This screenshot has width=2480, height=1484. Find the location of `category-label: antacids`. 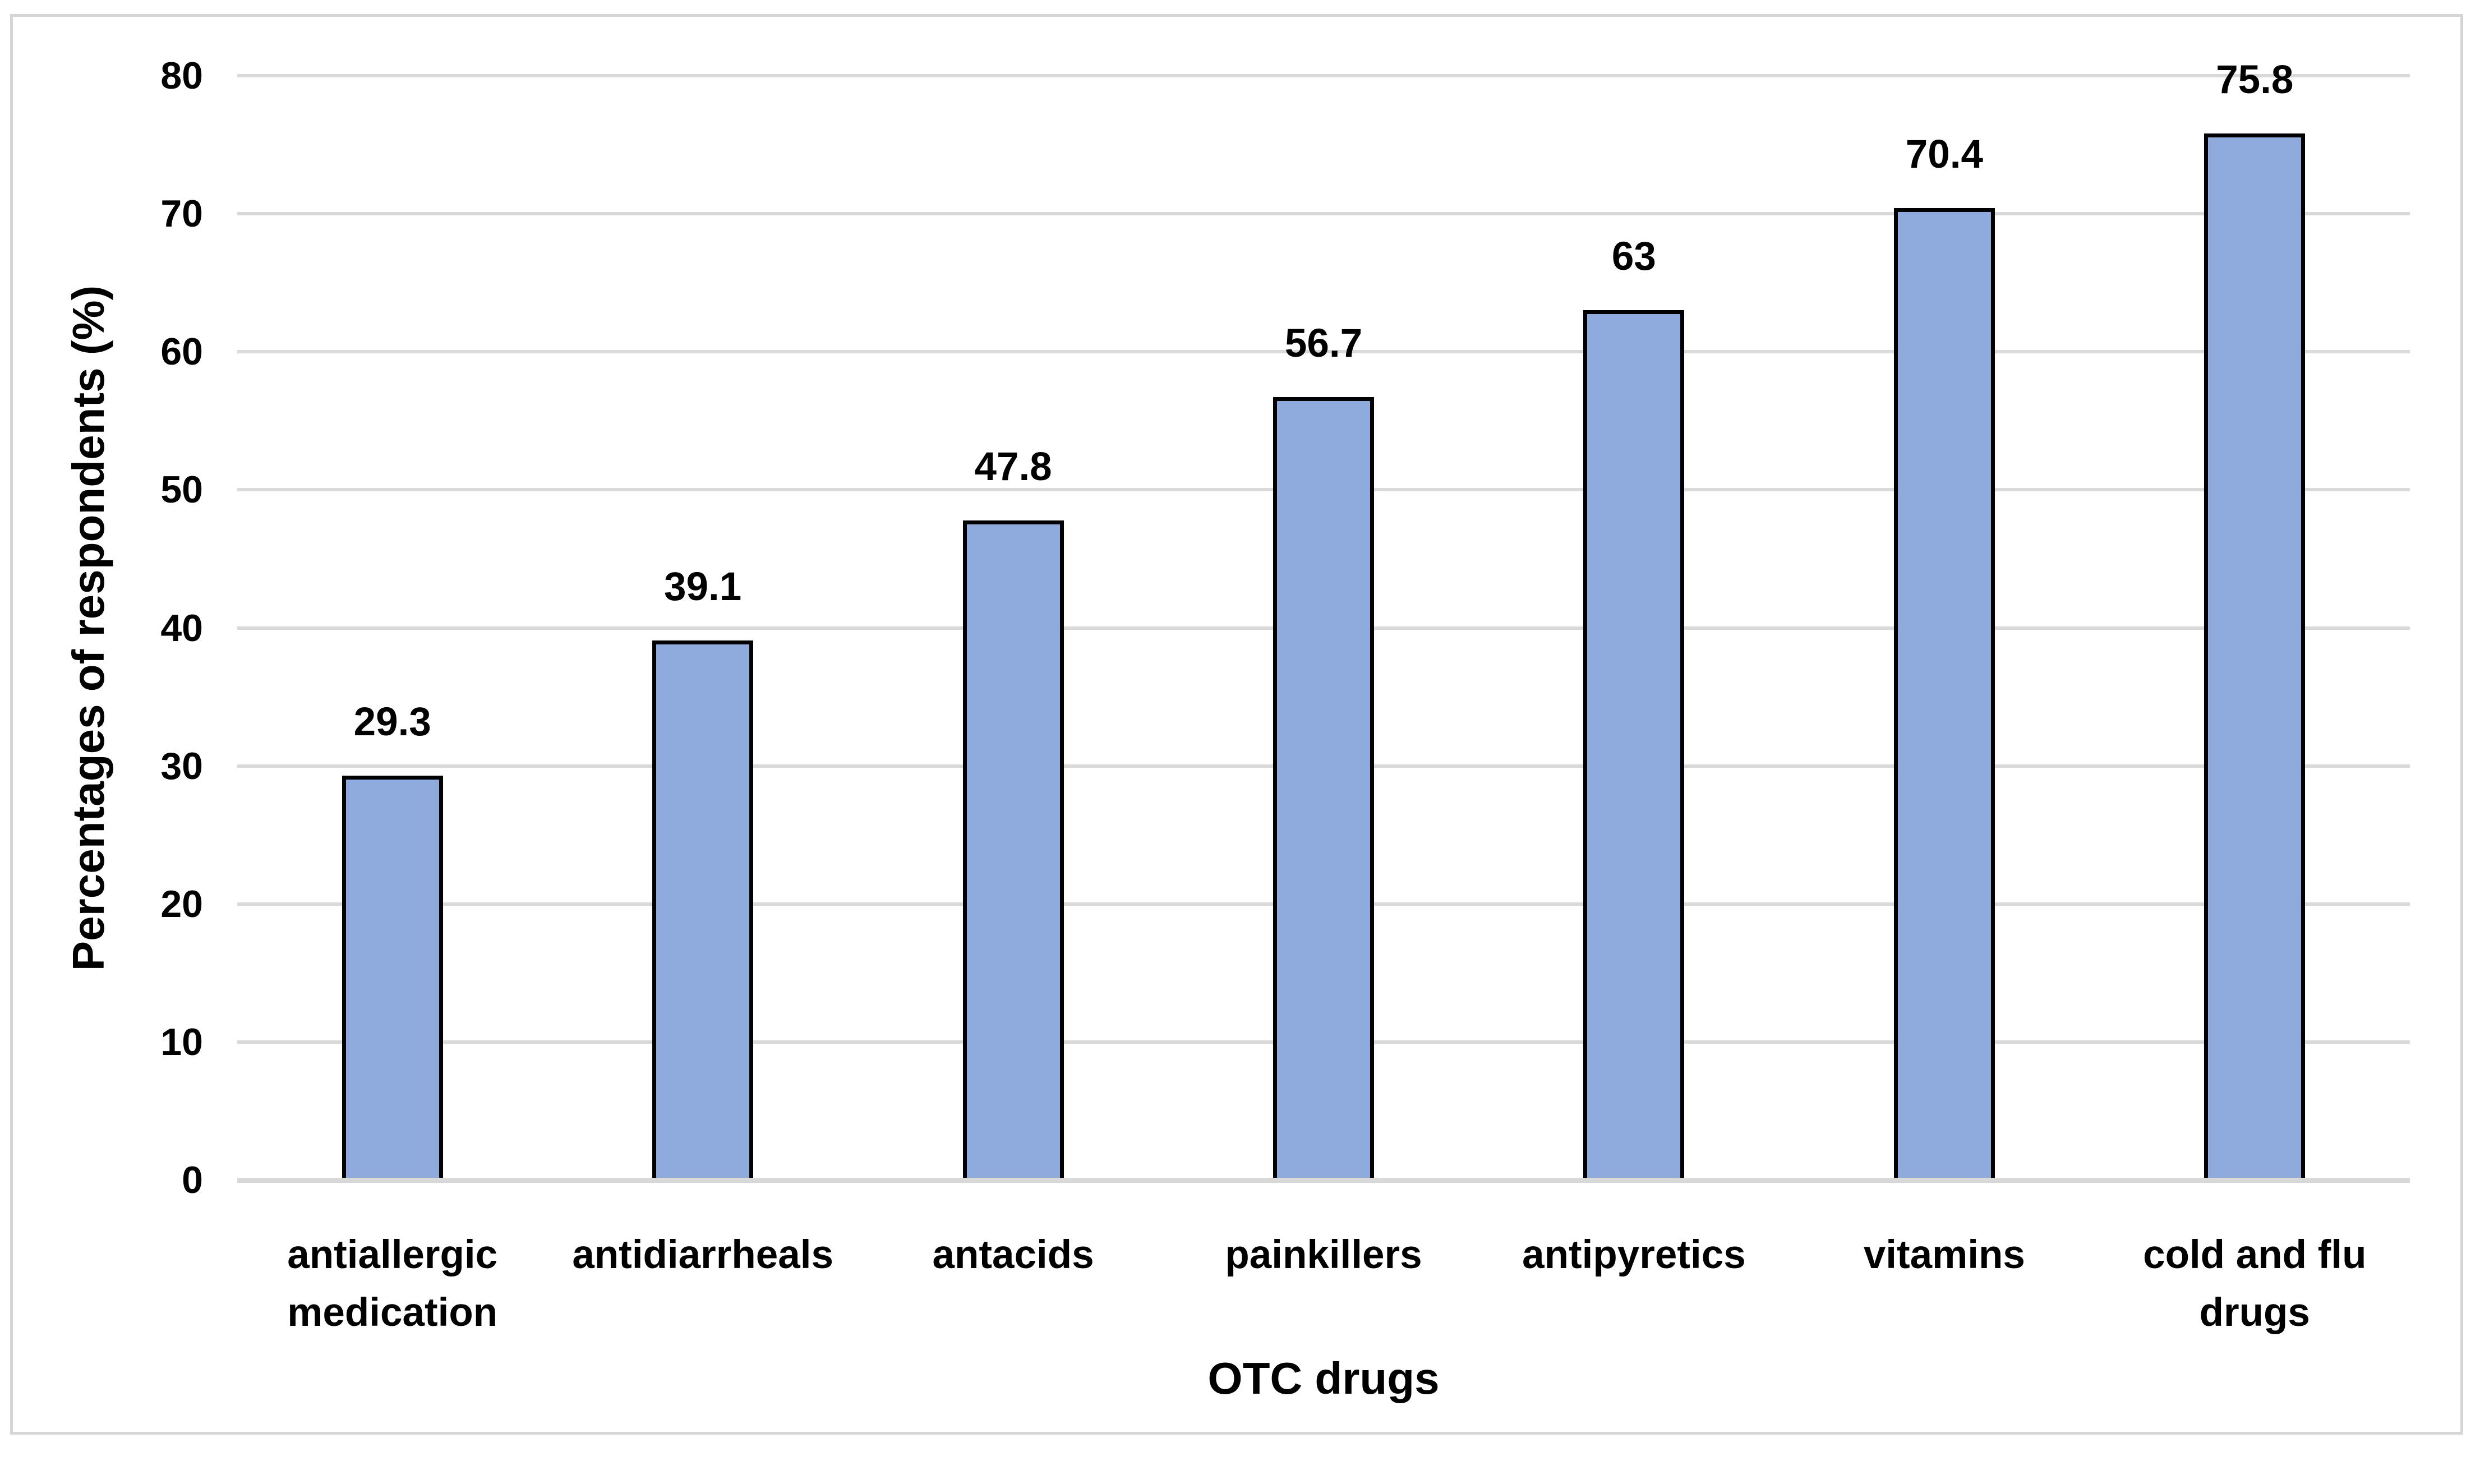

category-label: antacids is located at coordinates (1013, 1255).